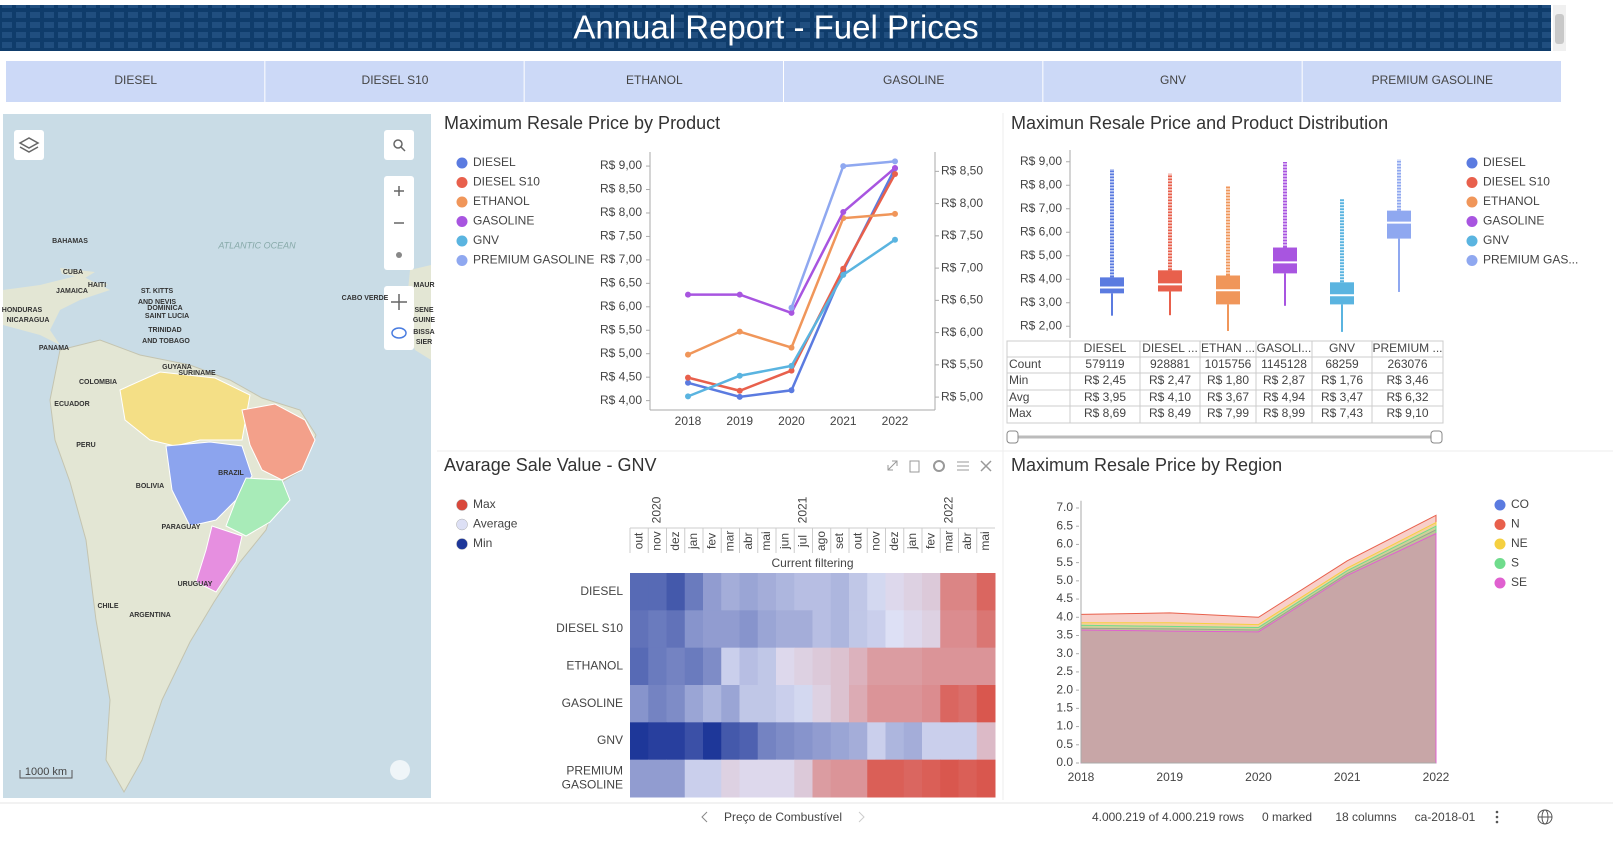  What do you see at coordinates (1407, 364) in the screenshot?
I see `table-cell: 263076` at bounding box center [1407, 364].